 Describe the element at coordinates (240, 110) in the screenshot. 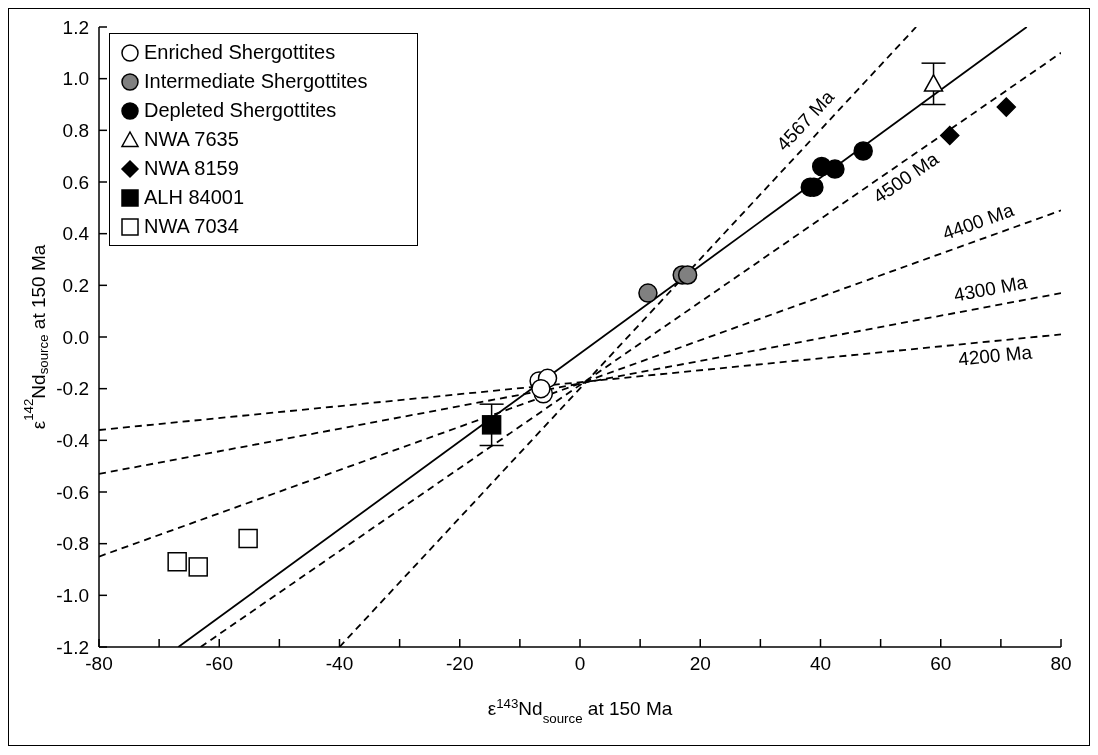

I see `legend-label: Depleted Shergottites` at that location.